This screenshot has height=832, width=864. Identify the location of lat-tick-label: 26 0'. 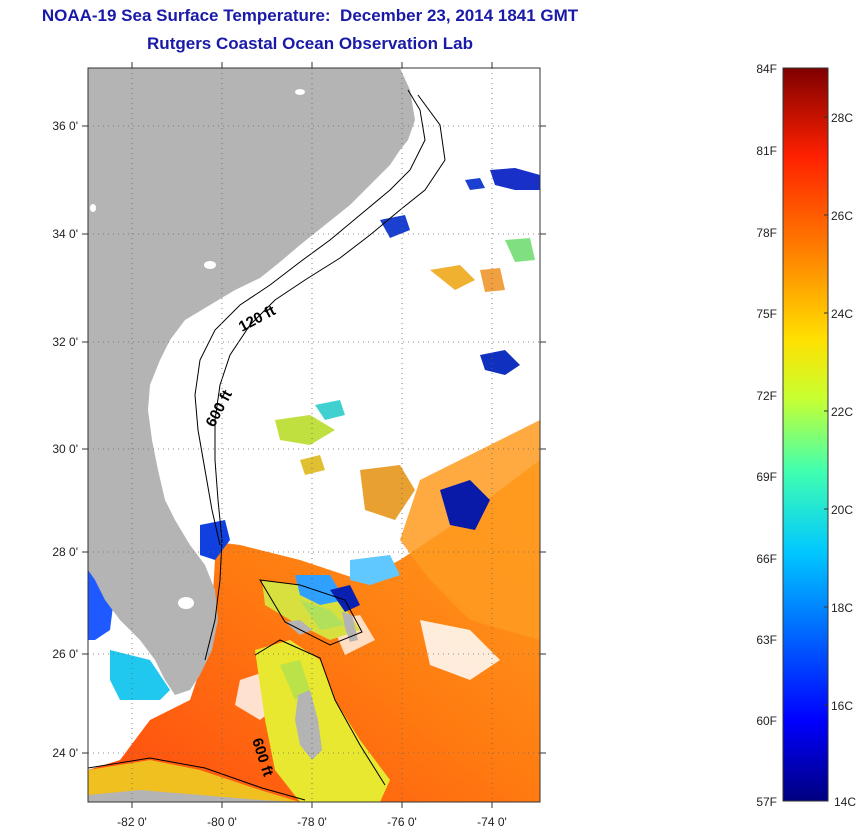
(65, 654).